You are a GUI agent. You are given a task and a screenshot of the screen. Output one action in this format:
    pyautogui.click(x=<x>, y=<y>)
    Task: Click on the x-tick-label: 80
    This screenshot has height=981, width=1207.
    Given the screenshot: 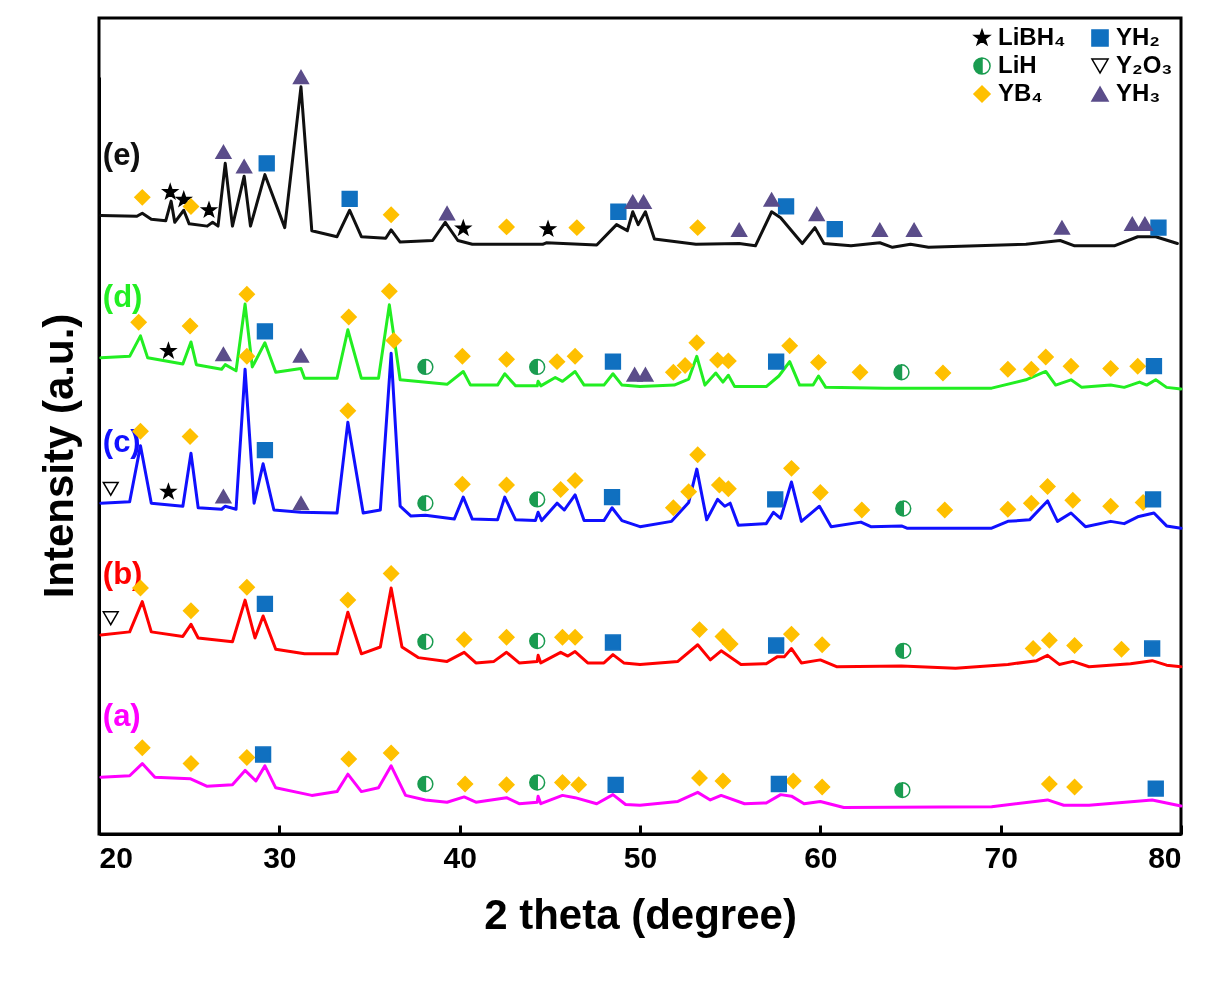 What is the action you would take?
    pyautogui.click(x=1165, y=857)
    